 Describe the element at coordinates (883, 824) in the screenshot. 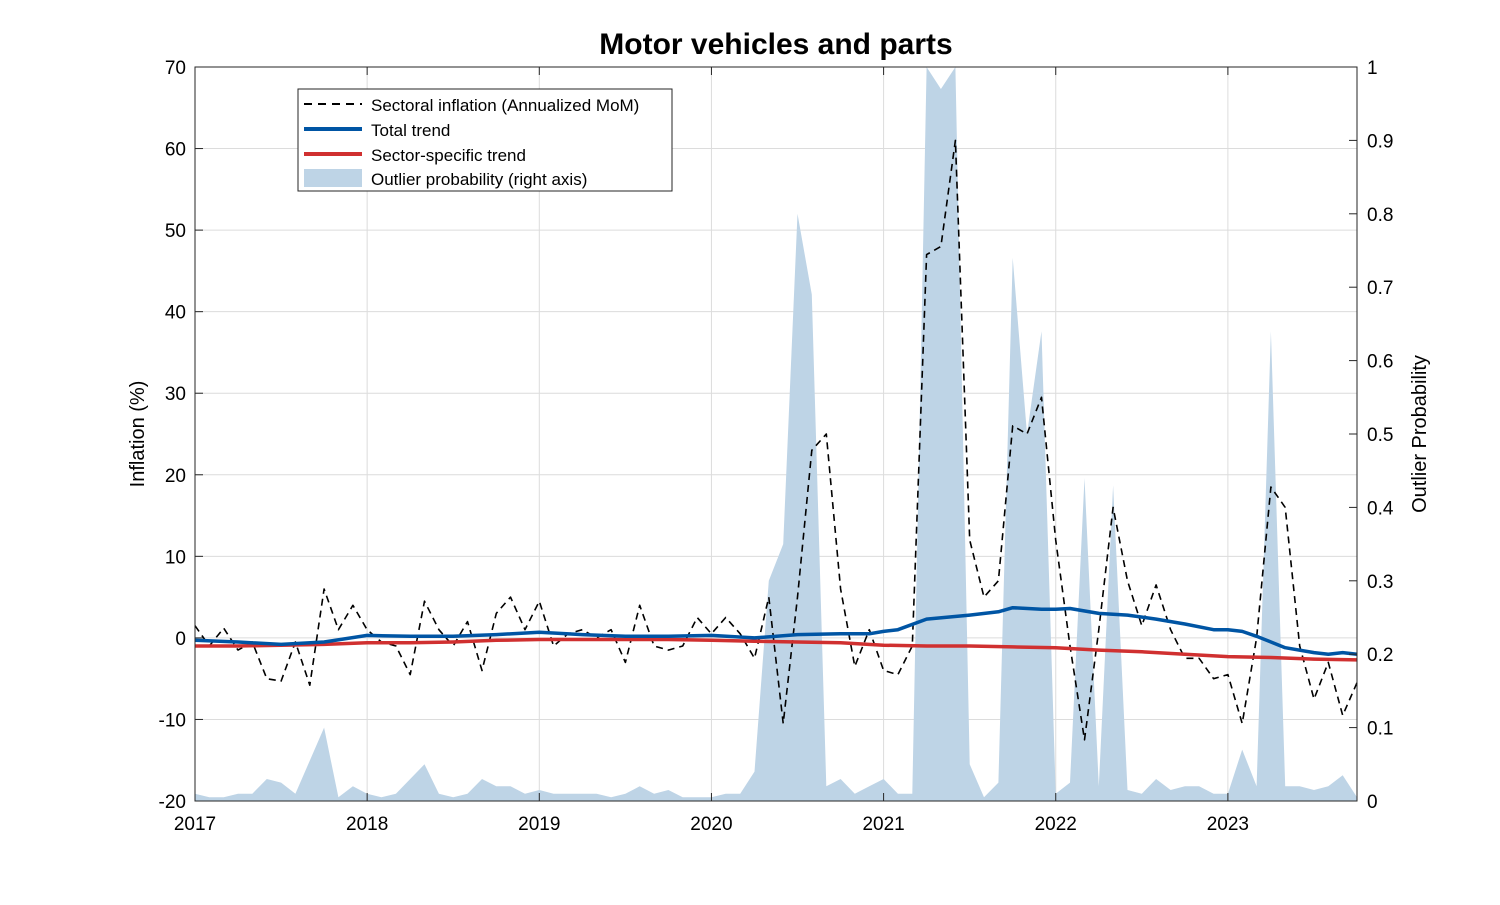

I see `x-tick-label: 2021` at that location.